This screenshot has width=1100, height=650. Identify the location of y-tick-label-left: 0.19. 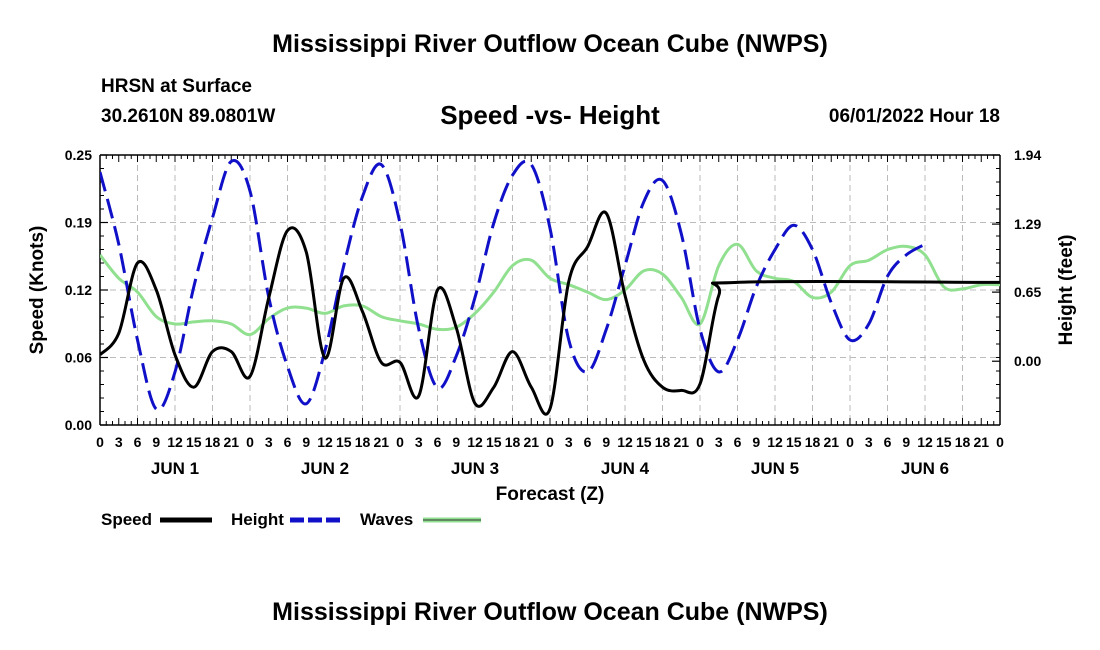
(78, 223).